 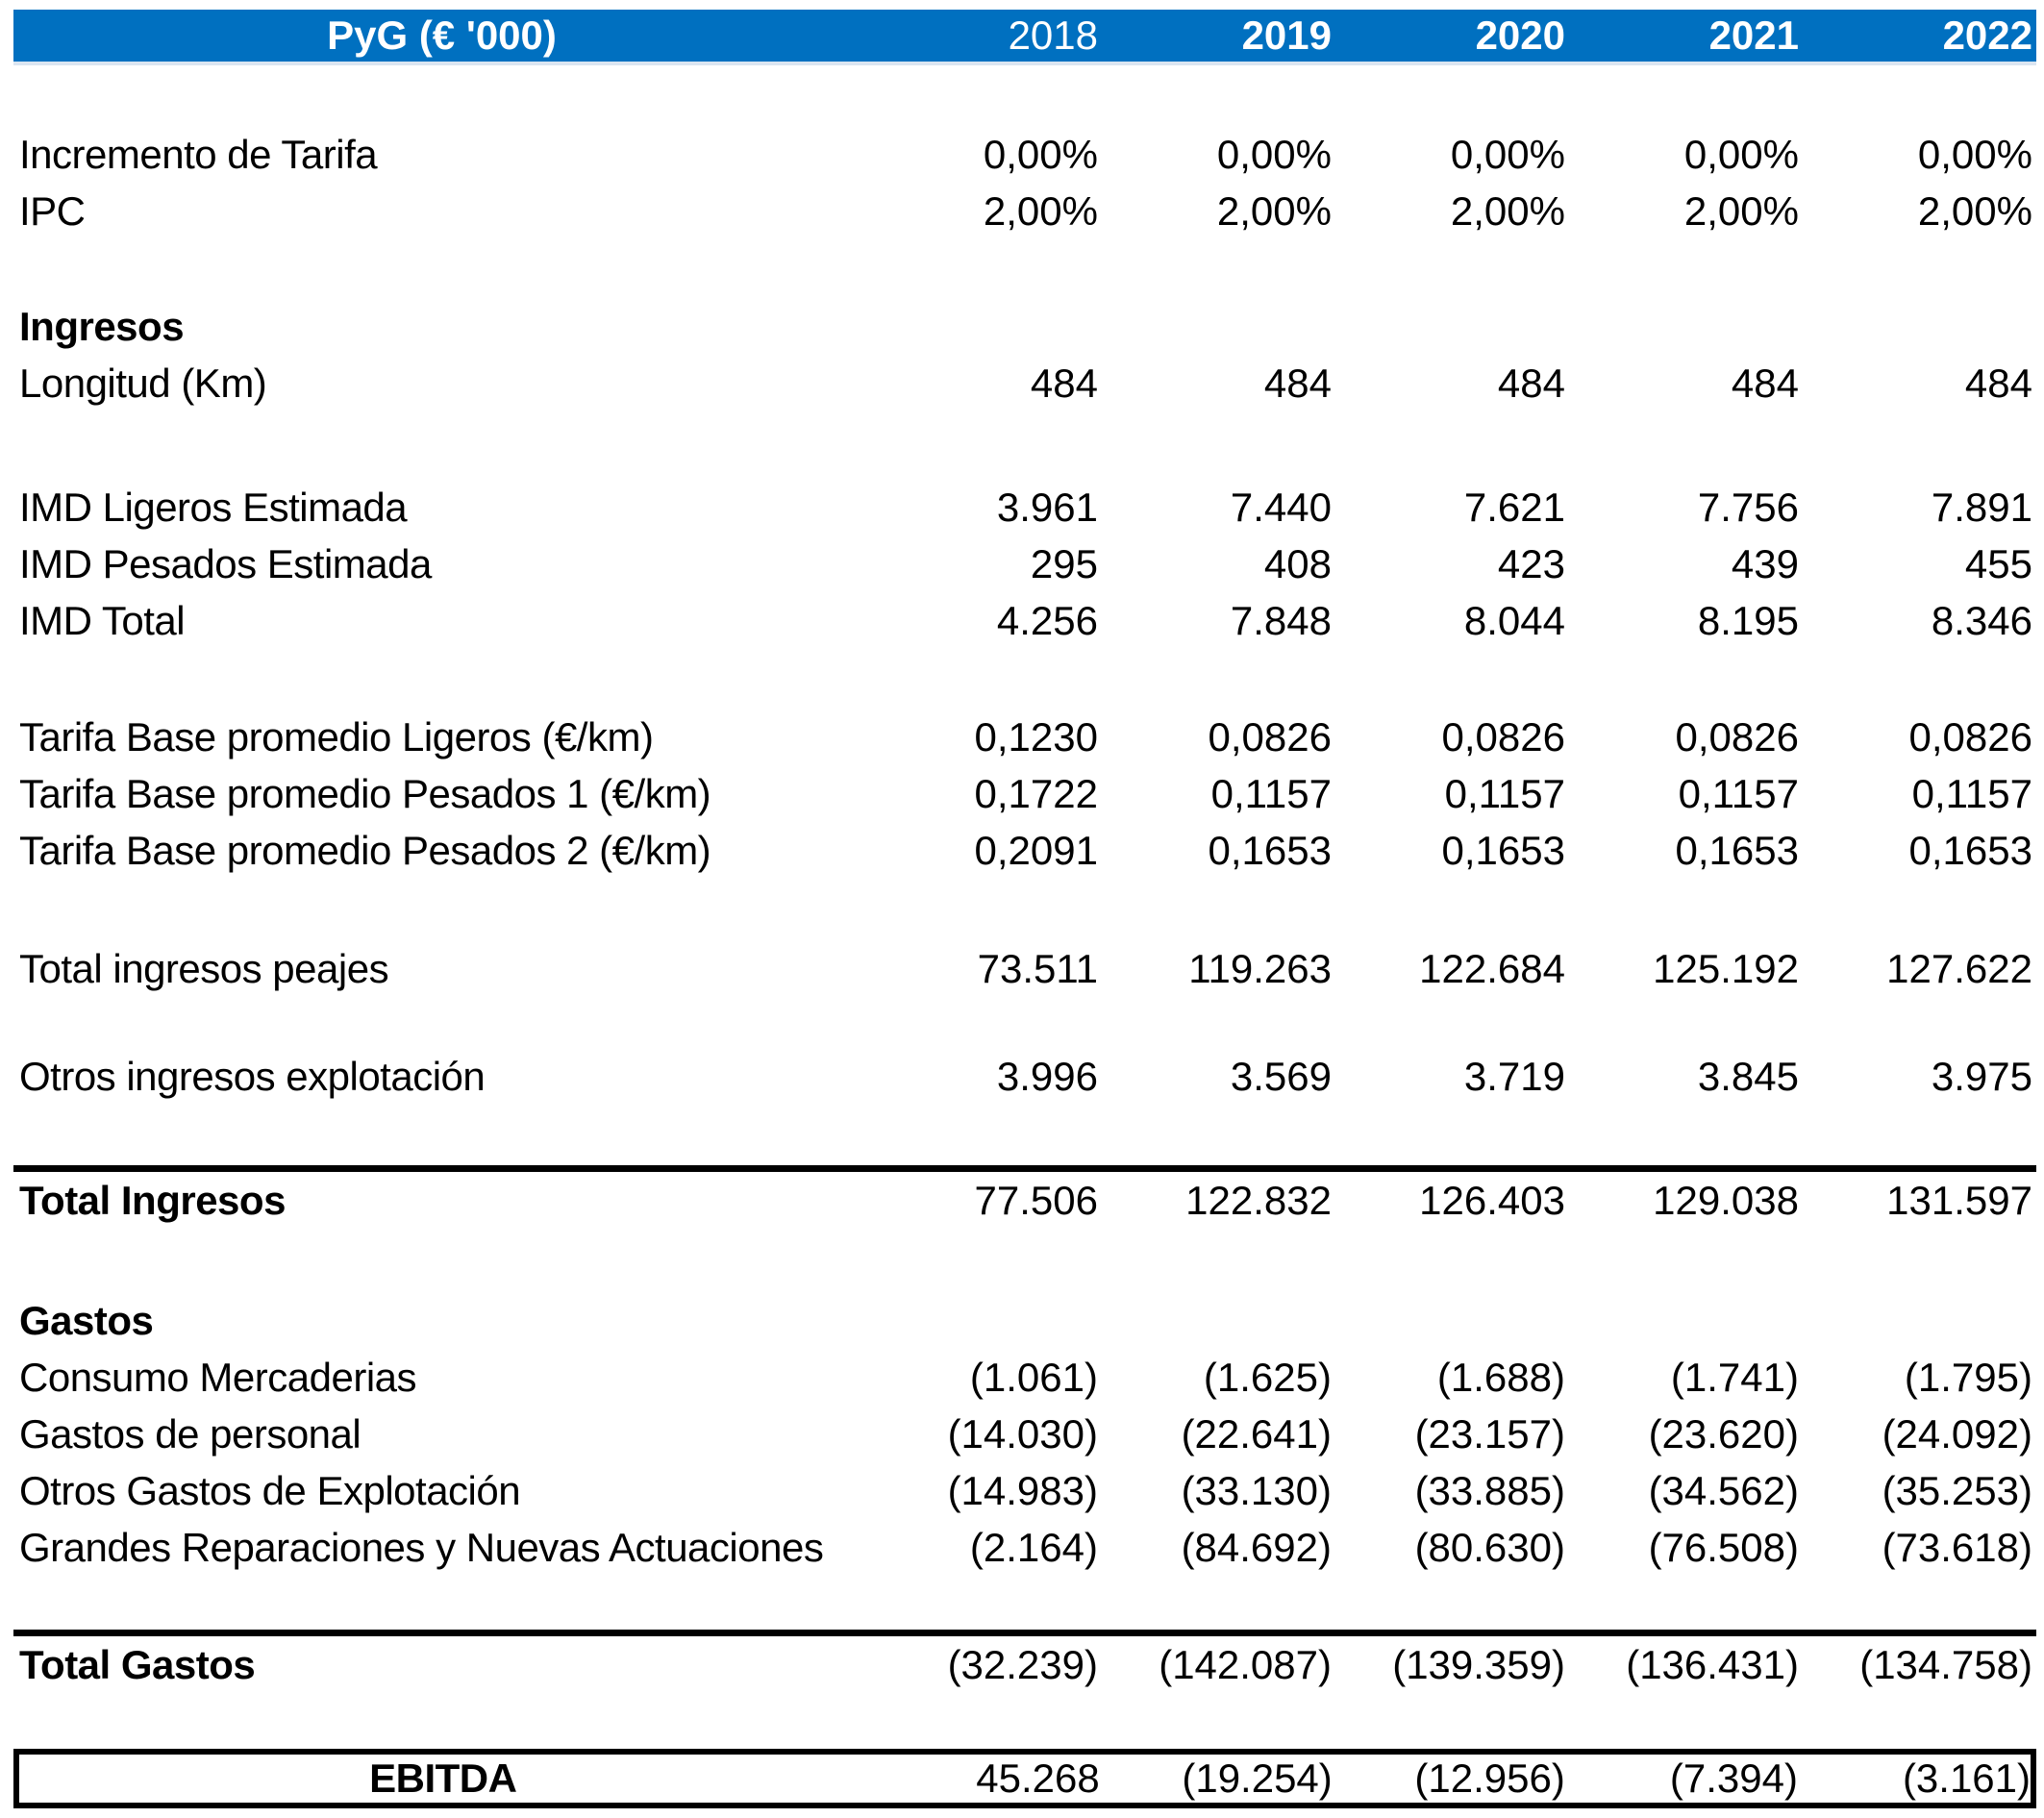 What do you see at coordinates (1726, 968) in the screenshot?
I see `cell-value: 125.192` at bounding box center [1726, 968].